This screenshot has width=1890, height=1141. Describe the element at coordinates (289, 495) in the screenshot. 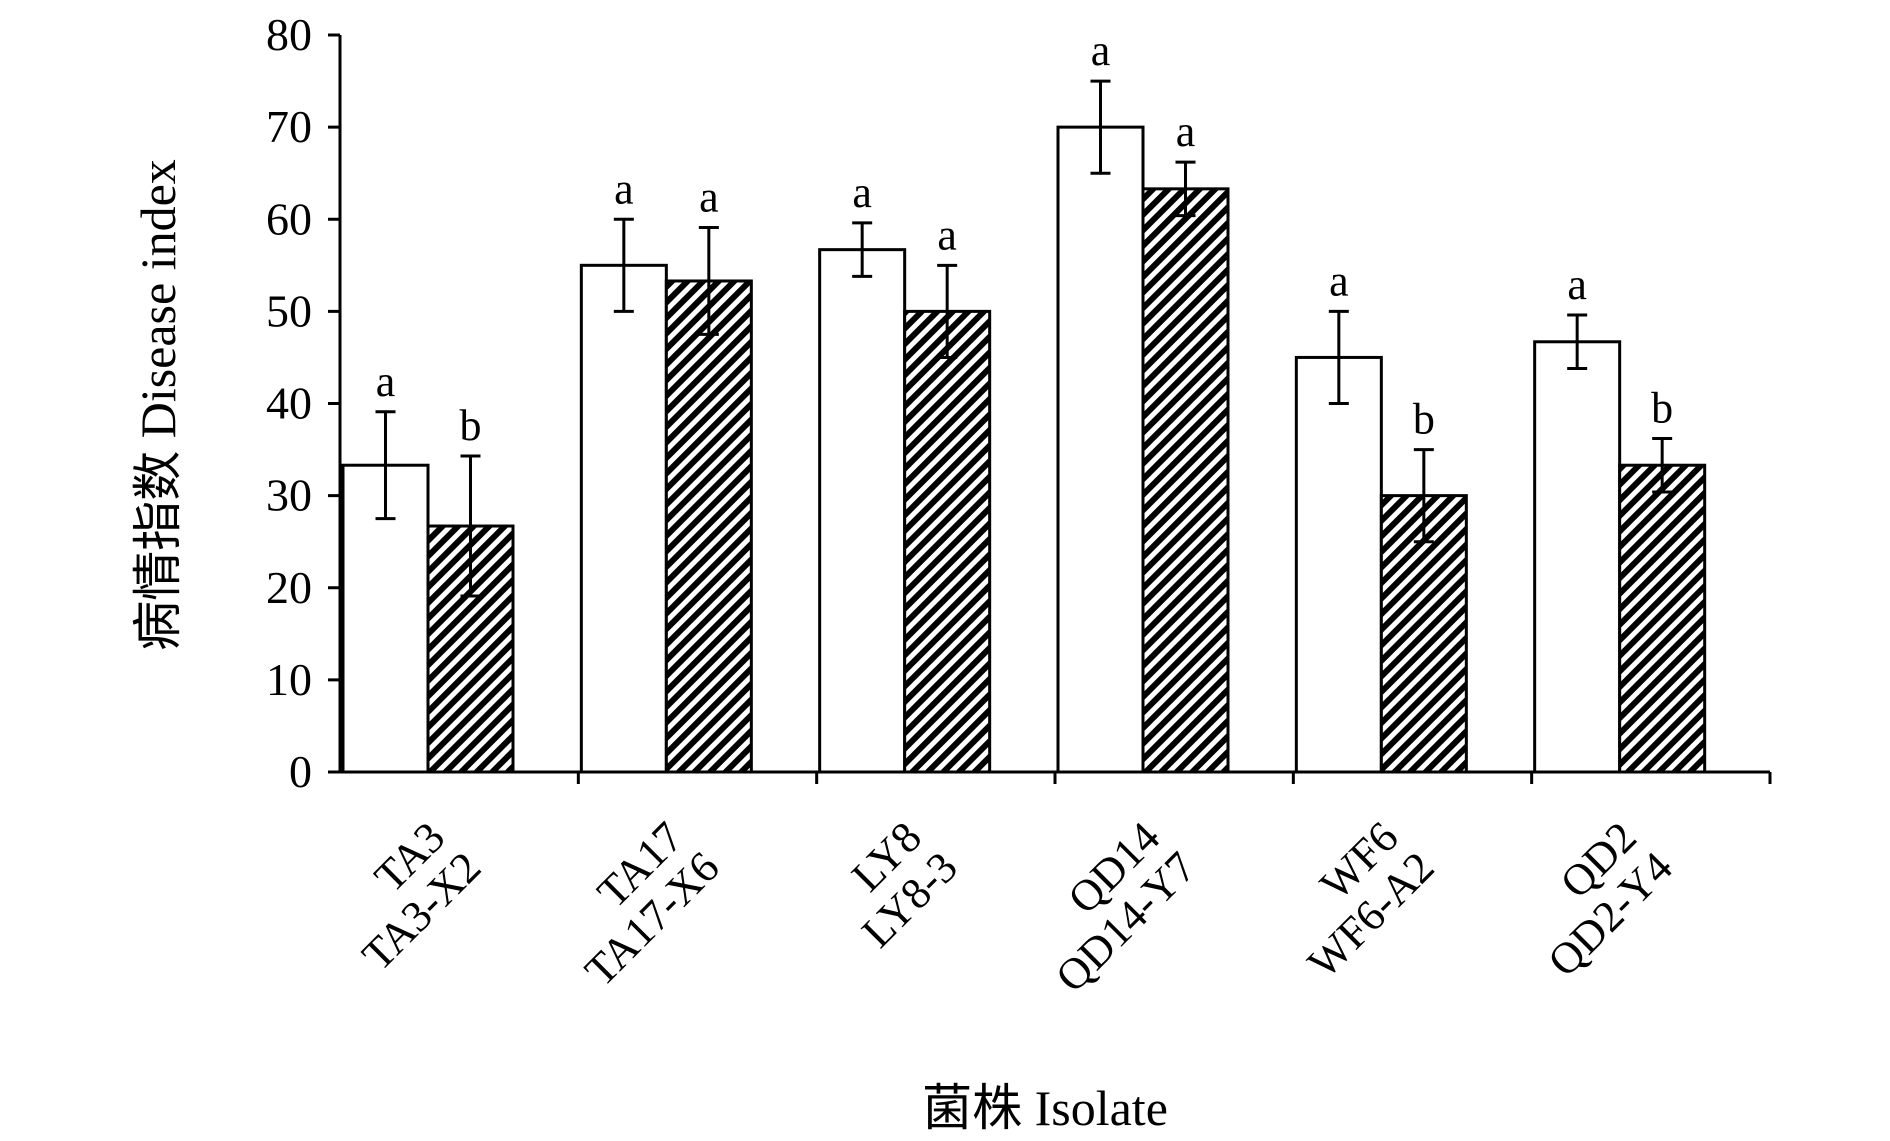

I see `y-tick-label: 30` at that location.